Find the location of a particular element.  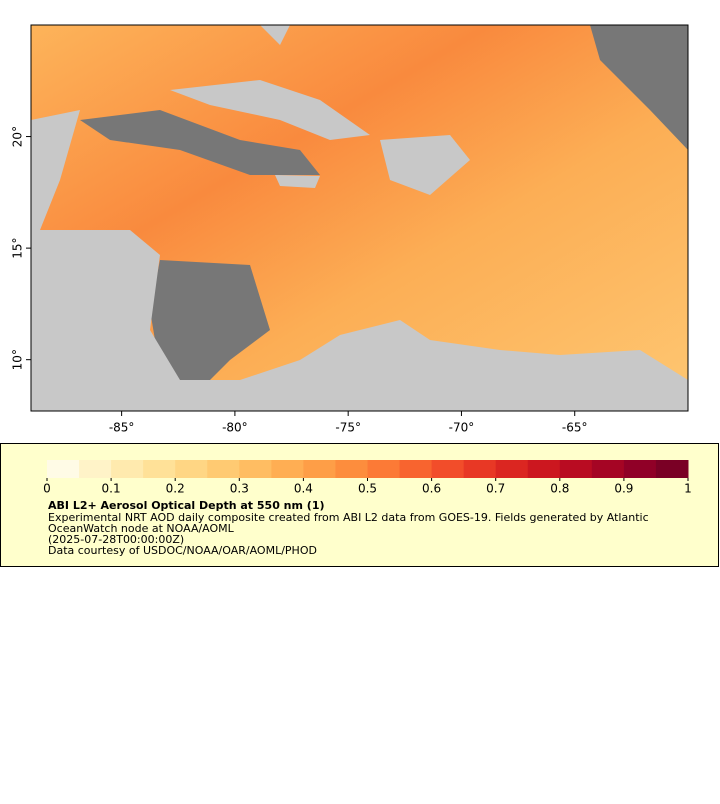

colorbar-tick-label: 0.6 is located at coordinates (431, 489).